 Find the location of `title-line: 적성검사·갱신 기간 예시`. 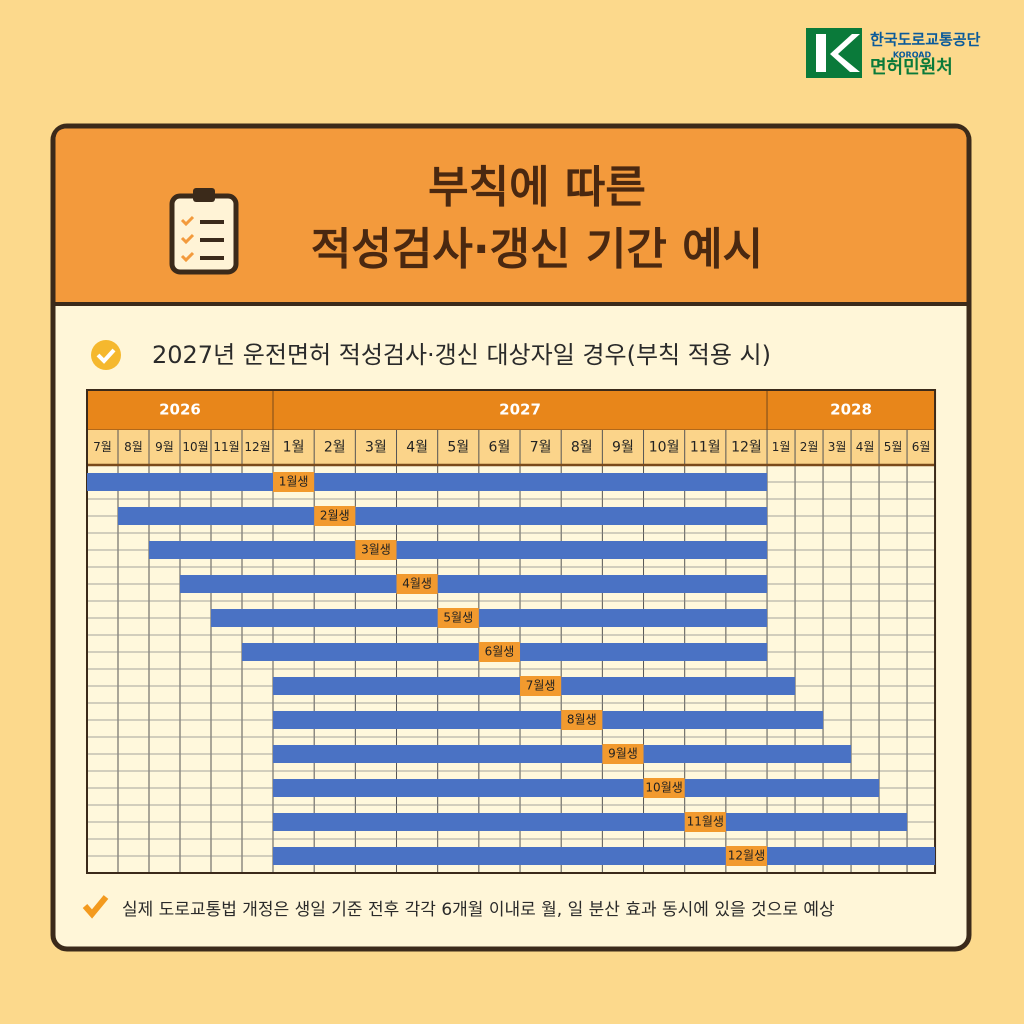

title-line: 적성검사·갱신 기간 예시 is located at coordinates (537, 249).